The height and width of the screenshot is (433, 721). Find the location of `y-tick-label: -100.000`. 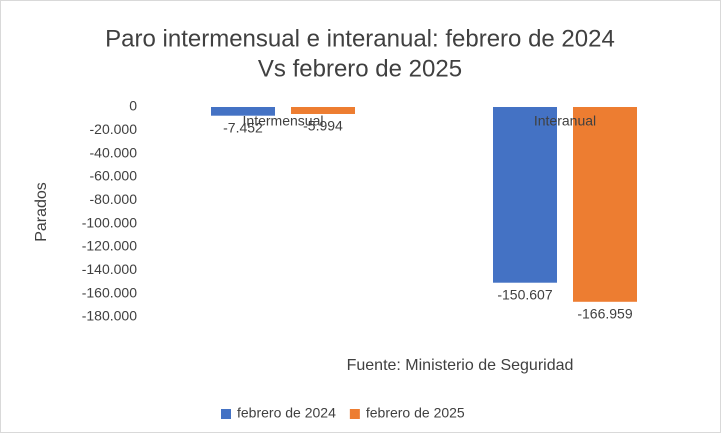

y-tick-label: -100.000 is located at coordinates (109, 222).